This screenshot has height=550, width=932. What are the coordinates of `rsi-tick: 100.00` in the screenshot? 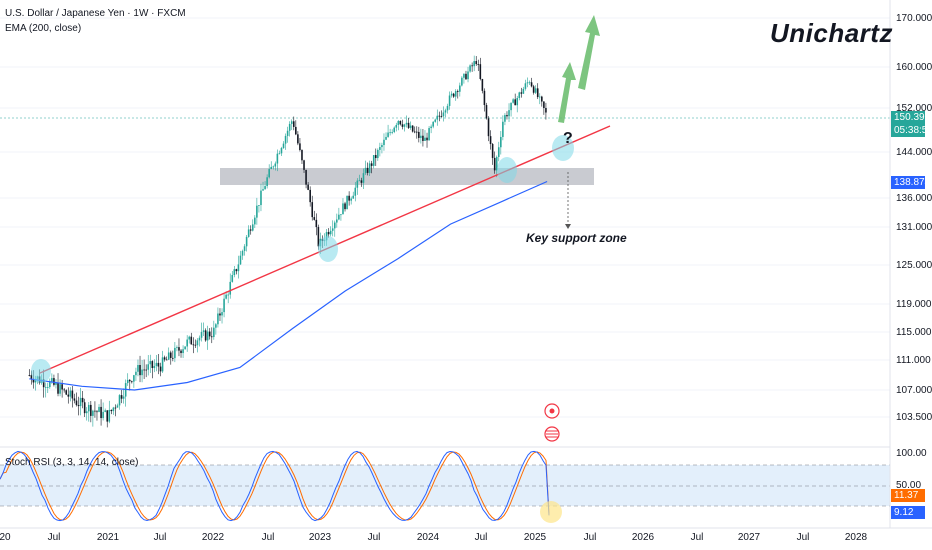 It's located at (911, 453).